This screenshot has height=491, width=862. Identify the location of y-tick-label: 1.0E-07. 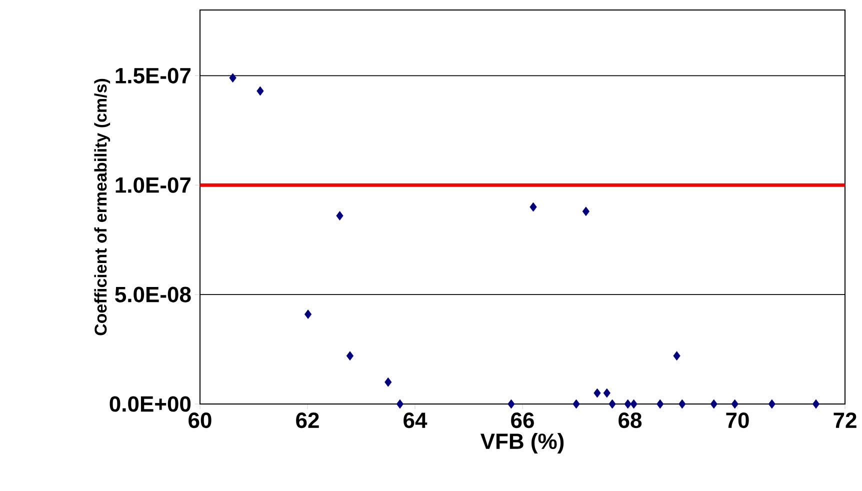
(153, 185).